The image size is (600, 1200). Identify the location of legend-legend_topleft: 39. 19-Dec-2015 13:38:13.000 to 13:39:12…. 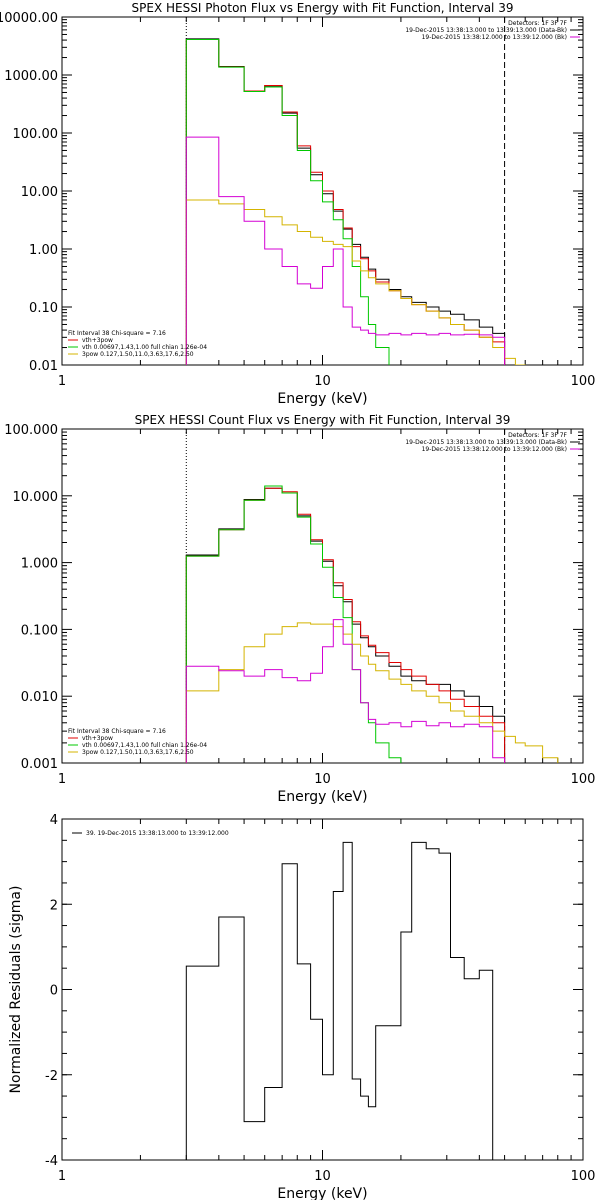
(150, 833).